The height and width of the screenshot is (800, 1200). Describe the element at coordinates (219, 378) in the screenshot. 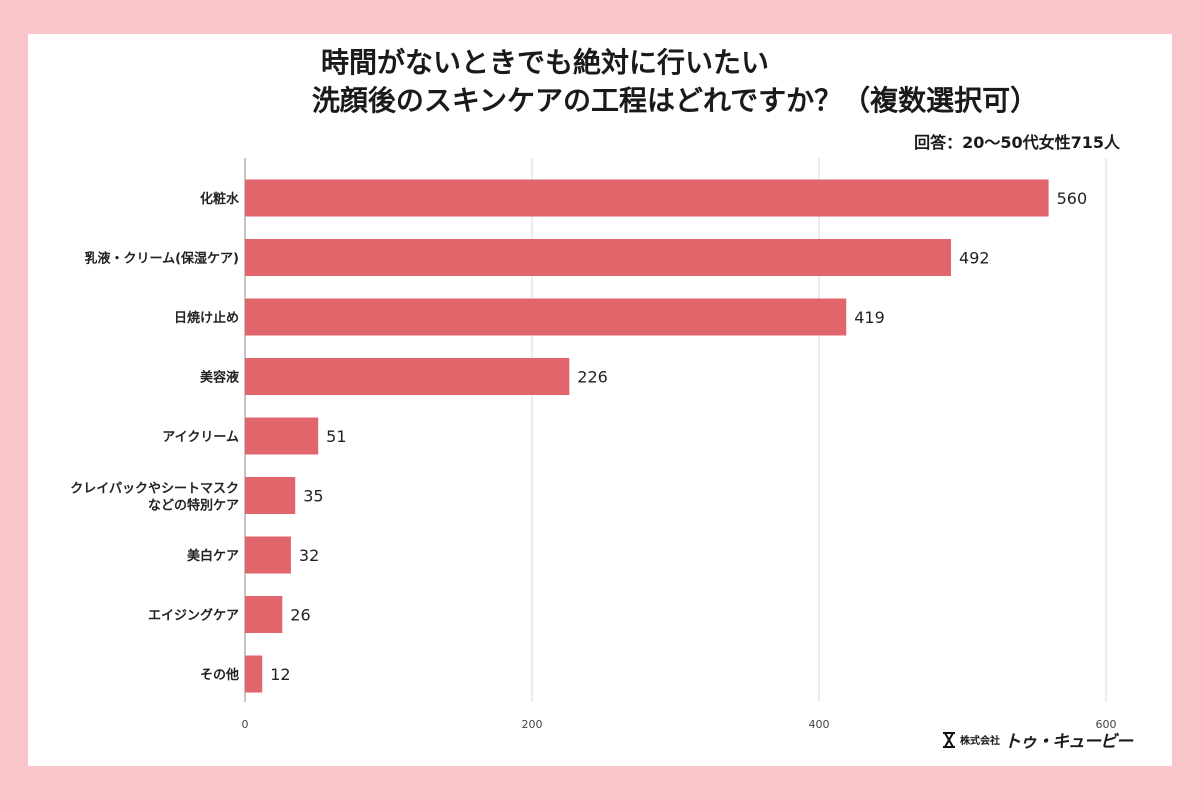

I see `category-label: 美容液` at that location.